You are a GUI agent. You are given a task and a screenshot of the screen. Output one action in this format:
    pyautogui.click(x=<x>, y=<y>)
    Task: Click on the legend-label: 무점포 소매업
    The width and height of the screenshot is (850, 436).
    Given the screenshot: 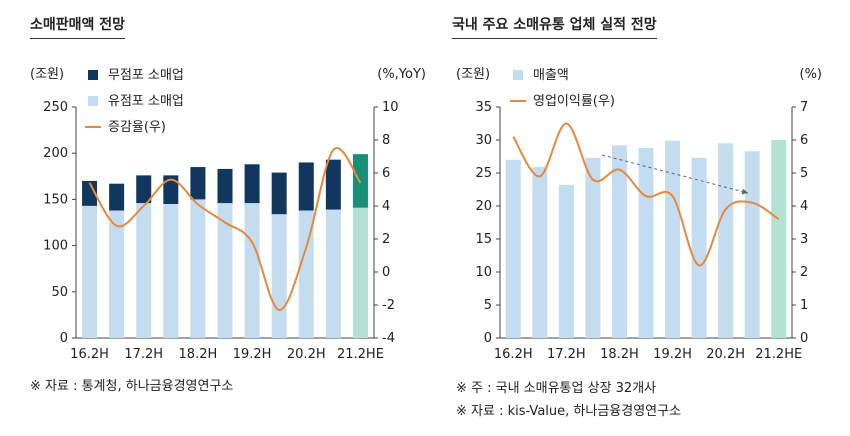 What is the action you would take?
    pyautogui.click(x=146, y=75)
    